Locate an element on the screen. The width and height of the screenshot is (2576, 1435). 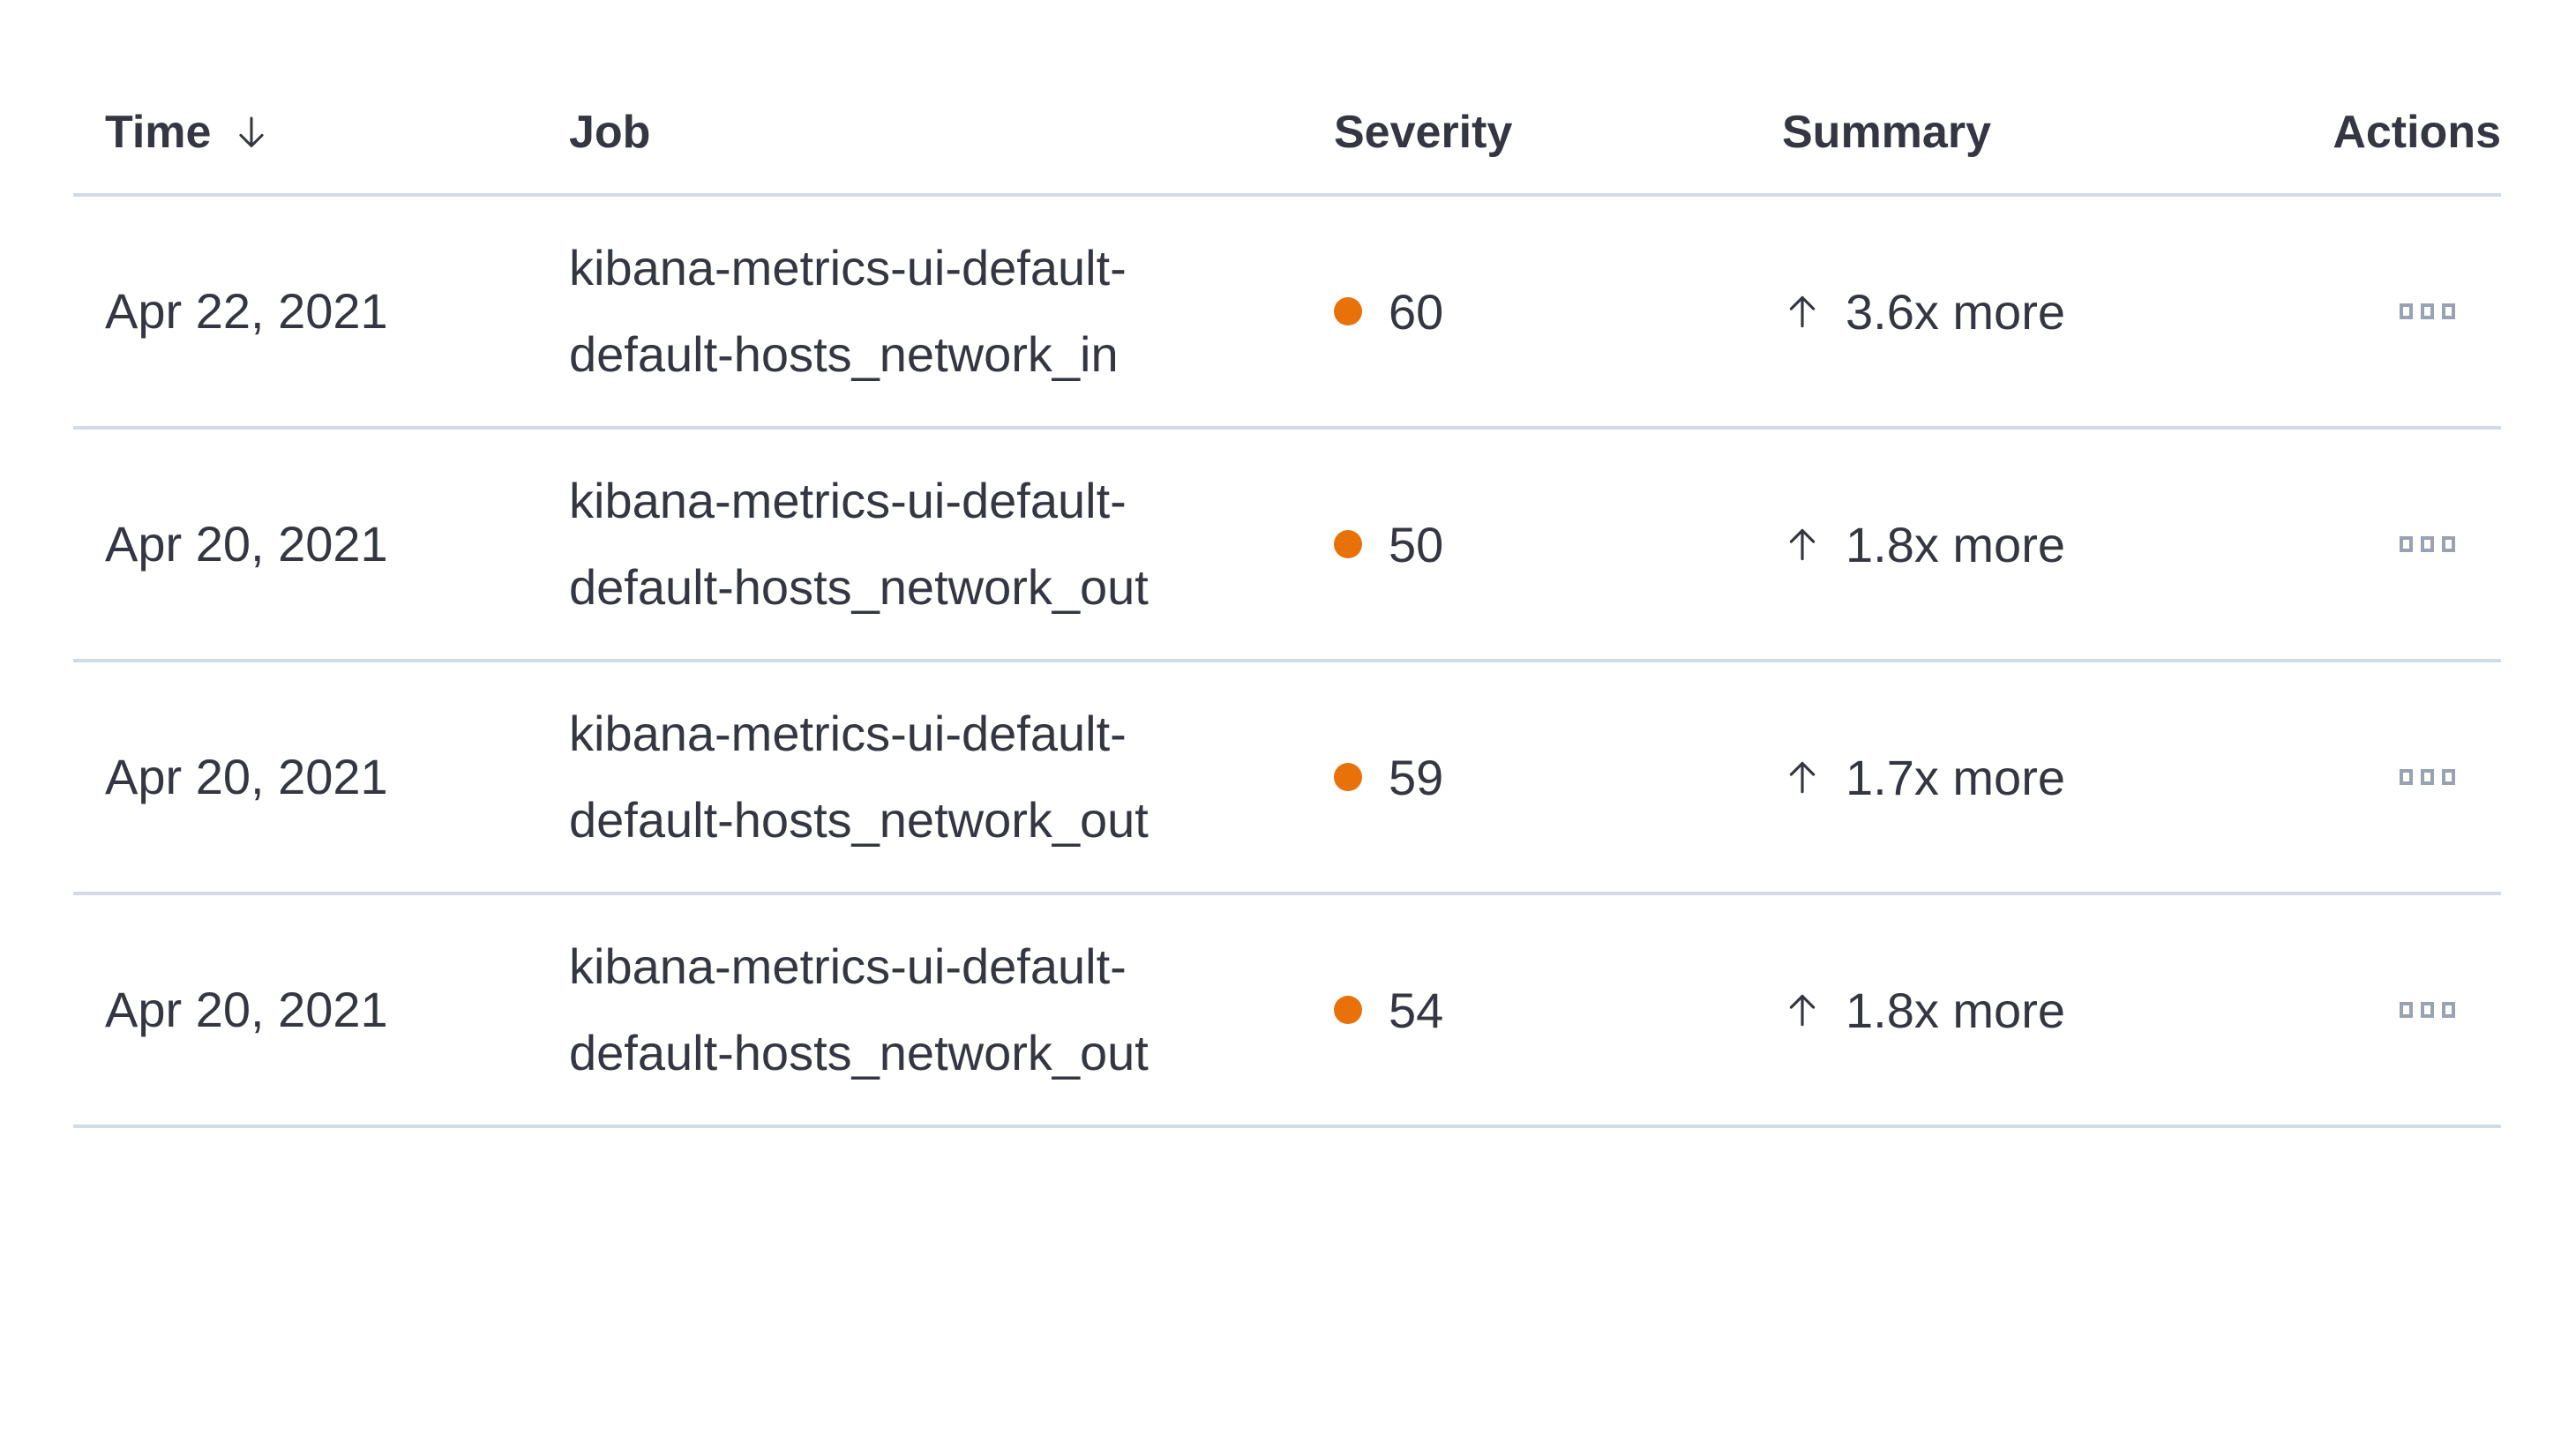
anomaly-severity-cell: 59 is located at coordinates (1558, 777).